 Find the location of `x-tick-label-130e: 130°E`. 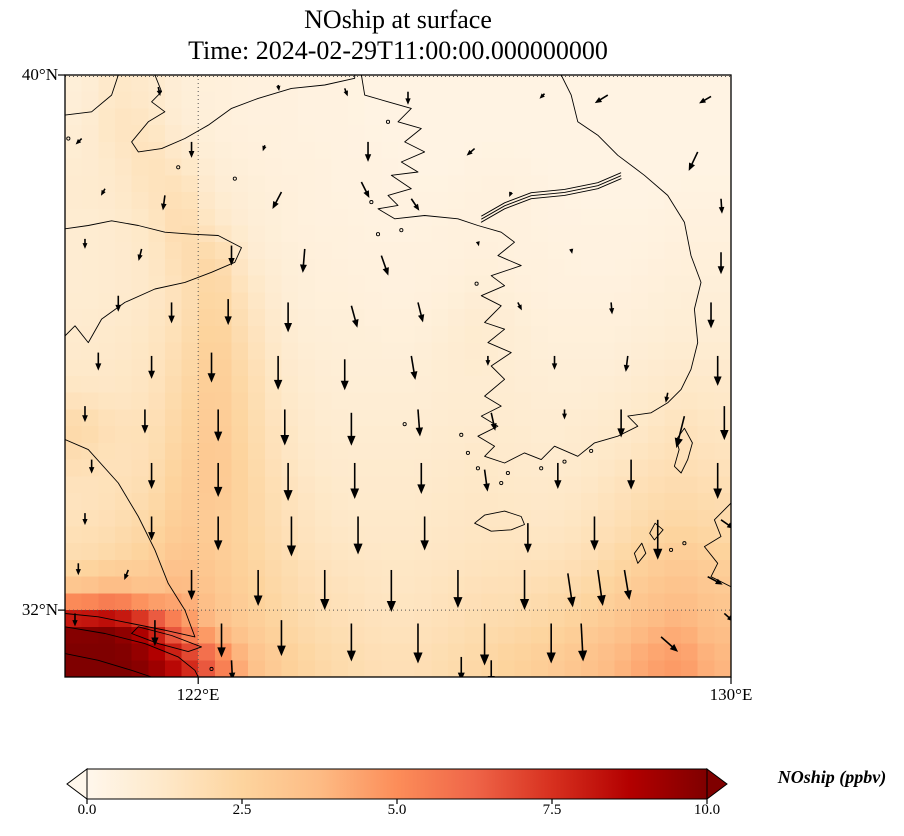

x-tick-label-130e: 130°E is located at coordinates (731, 694).